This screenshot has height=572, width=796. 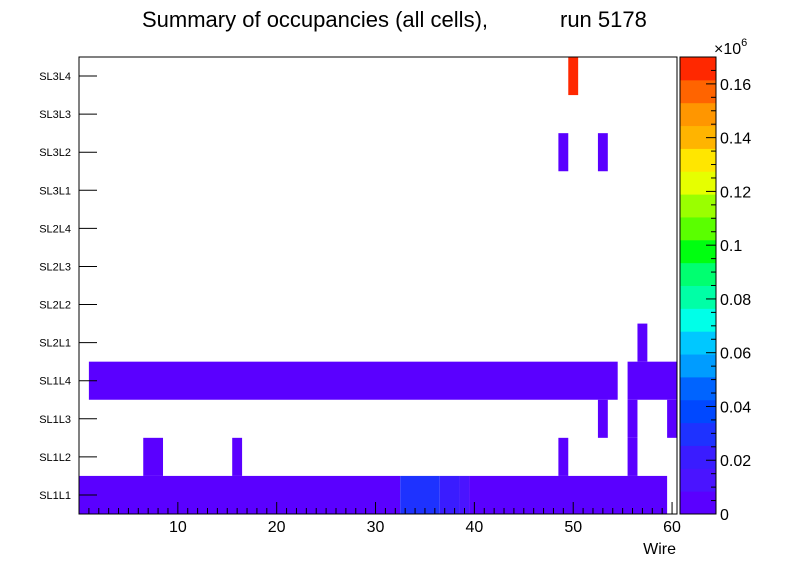 I want to click on chart-title: Summary of occupancies (all cells),, so click(x=315, y=19).